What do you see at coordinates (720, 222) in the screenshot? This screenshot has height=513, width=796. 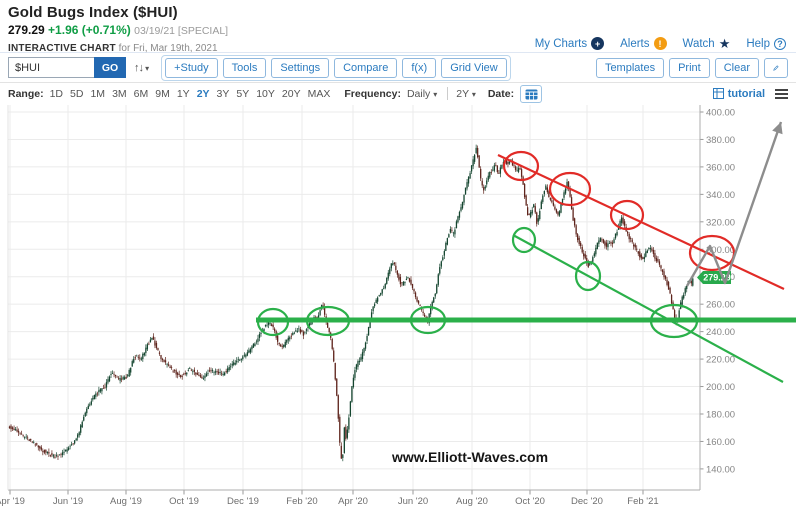 I see `y-axis-label: 320.00` at bounding box center [720, 222].